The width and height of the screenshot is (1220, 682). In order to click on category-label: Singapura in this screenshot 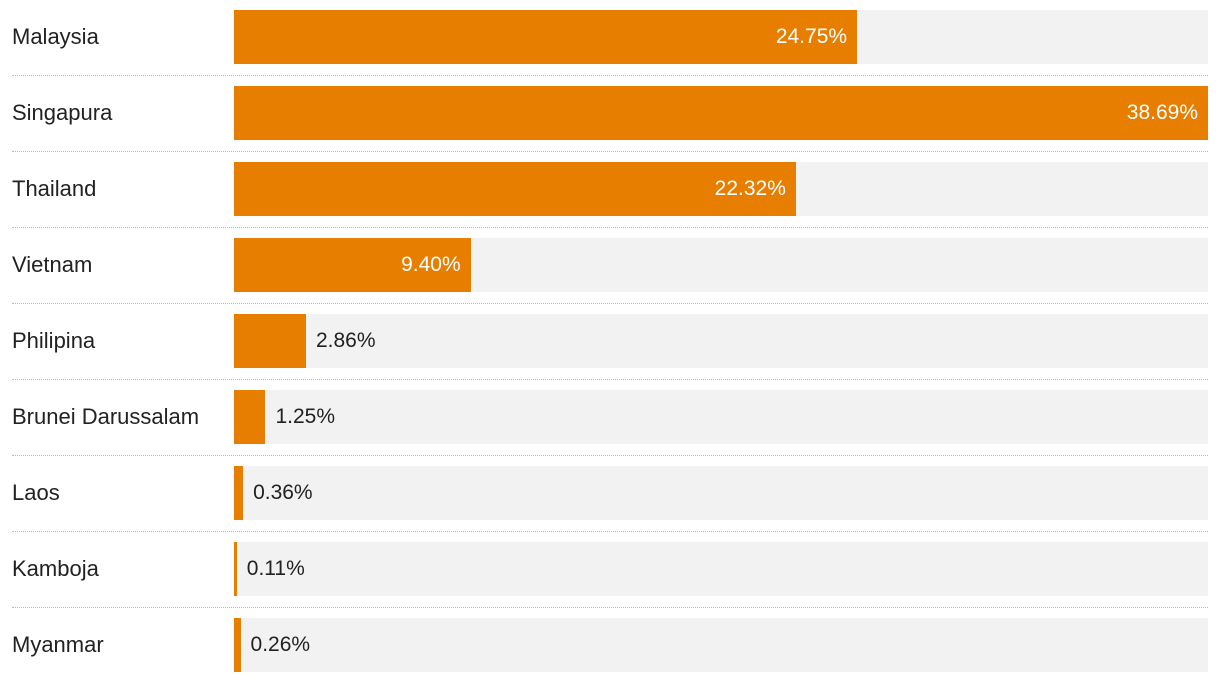, I will do `click(62, 112)`.